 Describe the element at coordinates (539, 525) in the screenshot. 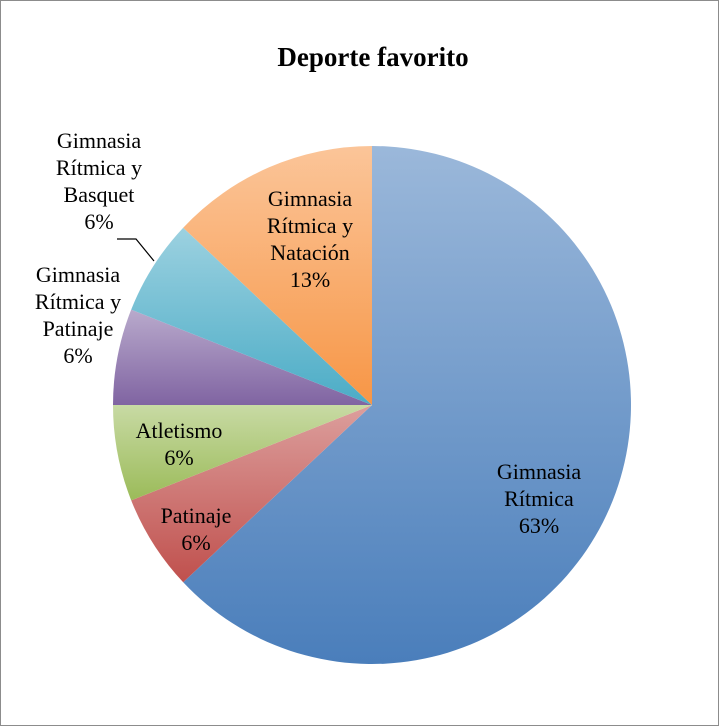

I see `slice-value-text: 63%` at that location.